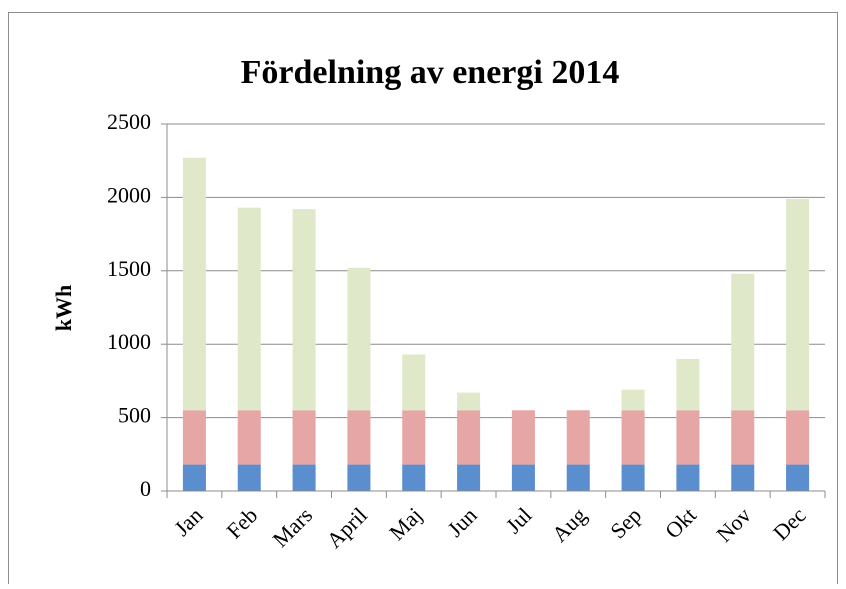  Describe the element at coordinates (145, 488) in the screenshot. I see `y-tick-label: 0` at that location.